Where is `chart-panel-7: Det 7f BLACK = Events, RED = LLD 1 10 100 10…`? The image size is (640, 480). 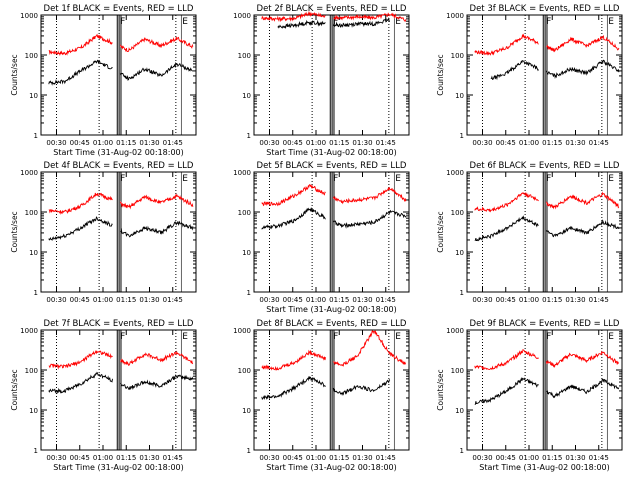 chart-panel-7: Det 7f BLACK = Events, RED = LLD 1 10 100 10… is located at coordinates (103, 395).